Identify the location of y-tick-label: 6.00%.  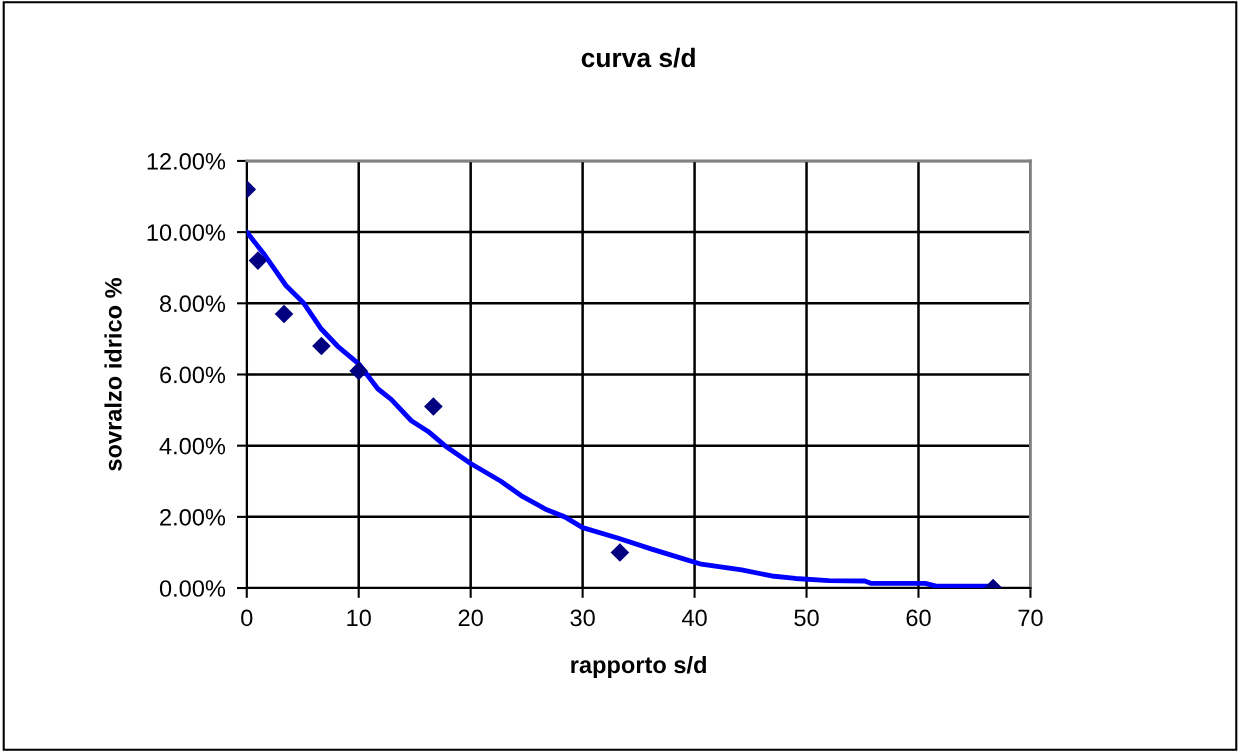
(193, 375).